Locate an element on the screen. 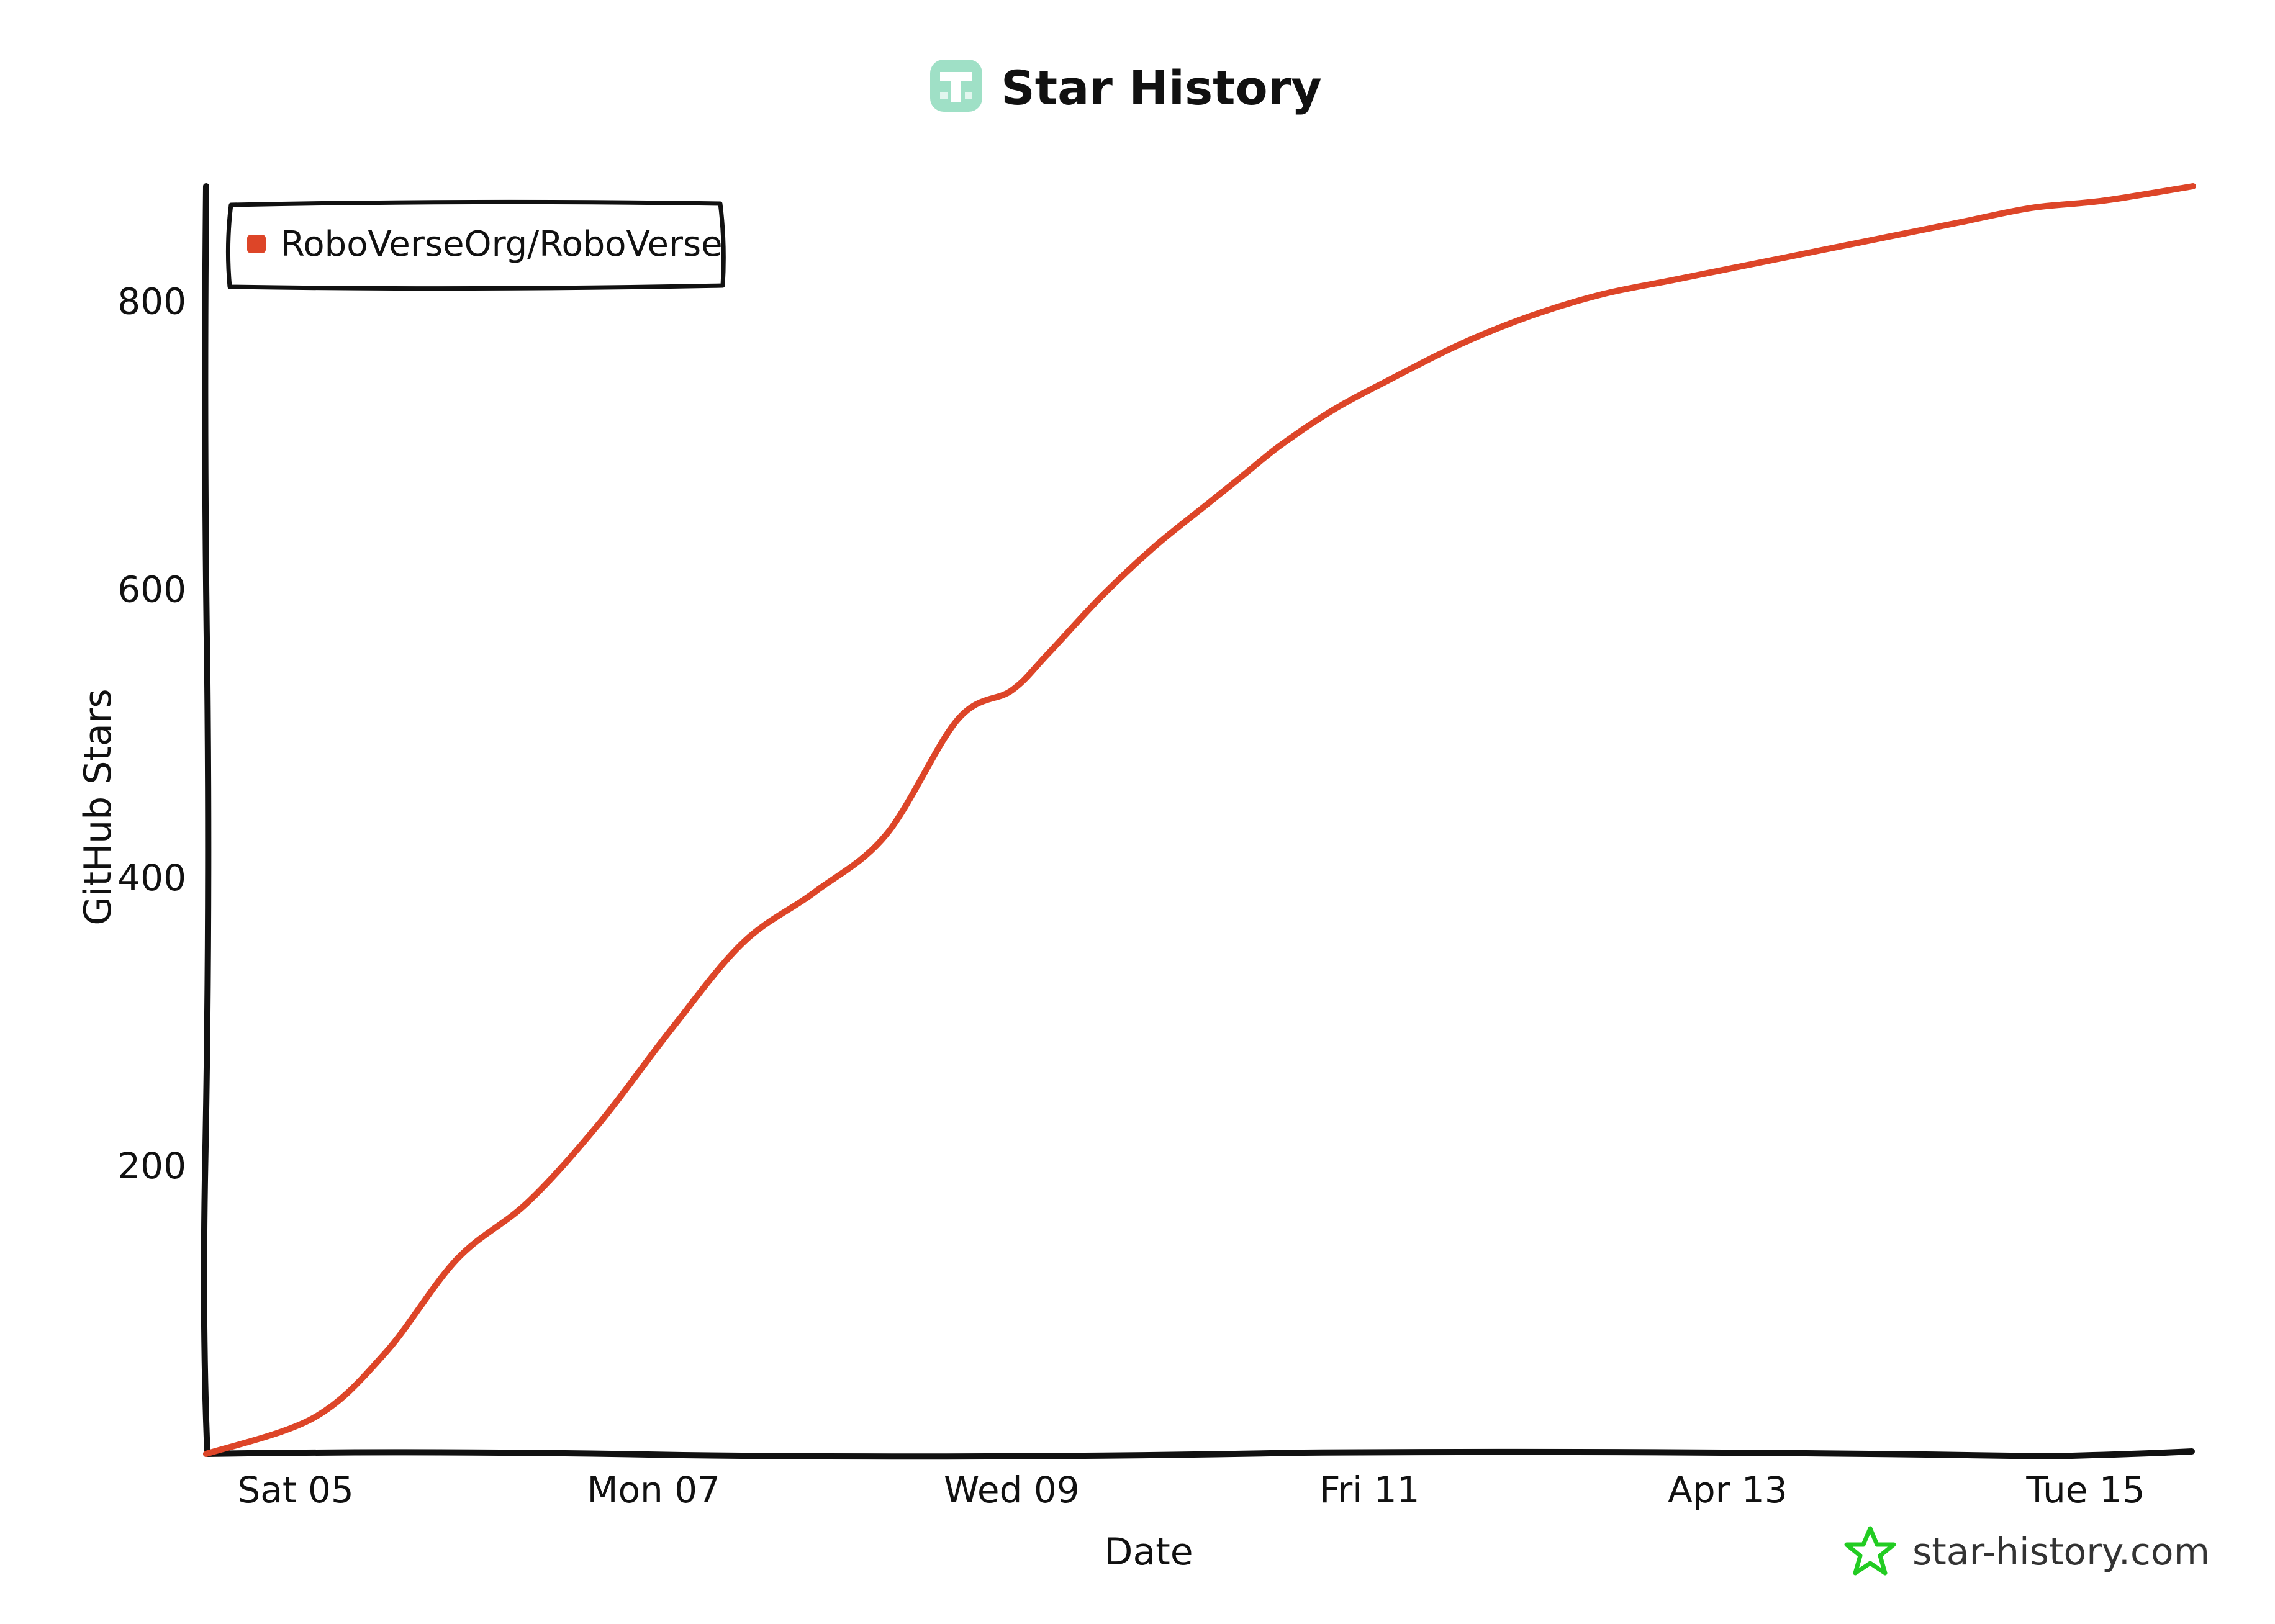  y-tick-label: 200 is located at coordinates (151, 1166).